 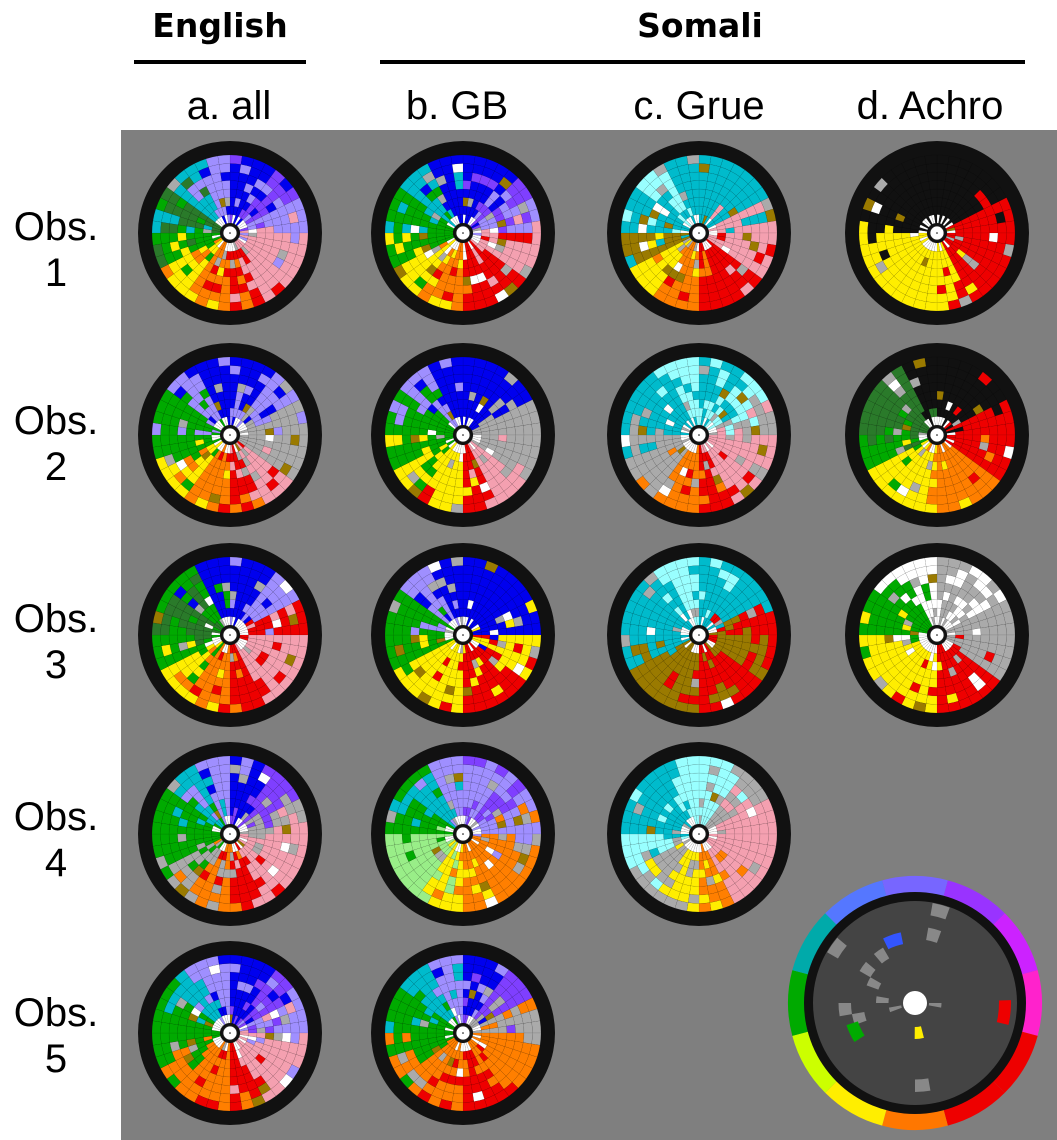 I want to click on legend-hue-segment, so click(x=856, y=903).